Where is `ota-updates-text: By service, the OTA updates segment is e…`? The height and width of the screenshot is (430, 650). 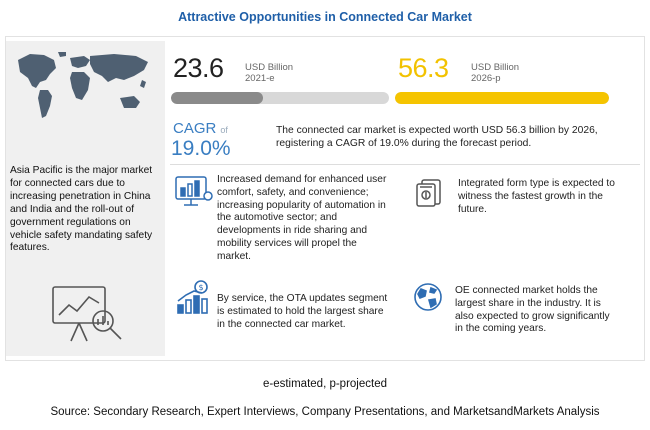
ota-updates-text: By service, the OTA updates segment is e… is located at coordinates (302, 311).